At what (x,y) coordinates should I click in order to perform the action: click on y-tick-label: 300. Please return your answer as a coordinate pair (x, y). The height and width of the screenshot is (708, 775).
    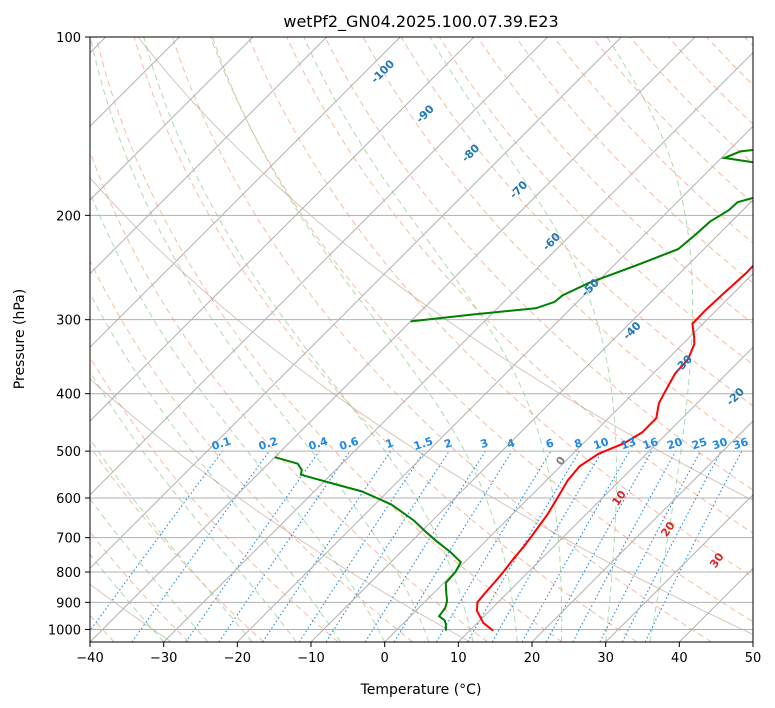
    Looking at the image, I should click on (68, 321).